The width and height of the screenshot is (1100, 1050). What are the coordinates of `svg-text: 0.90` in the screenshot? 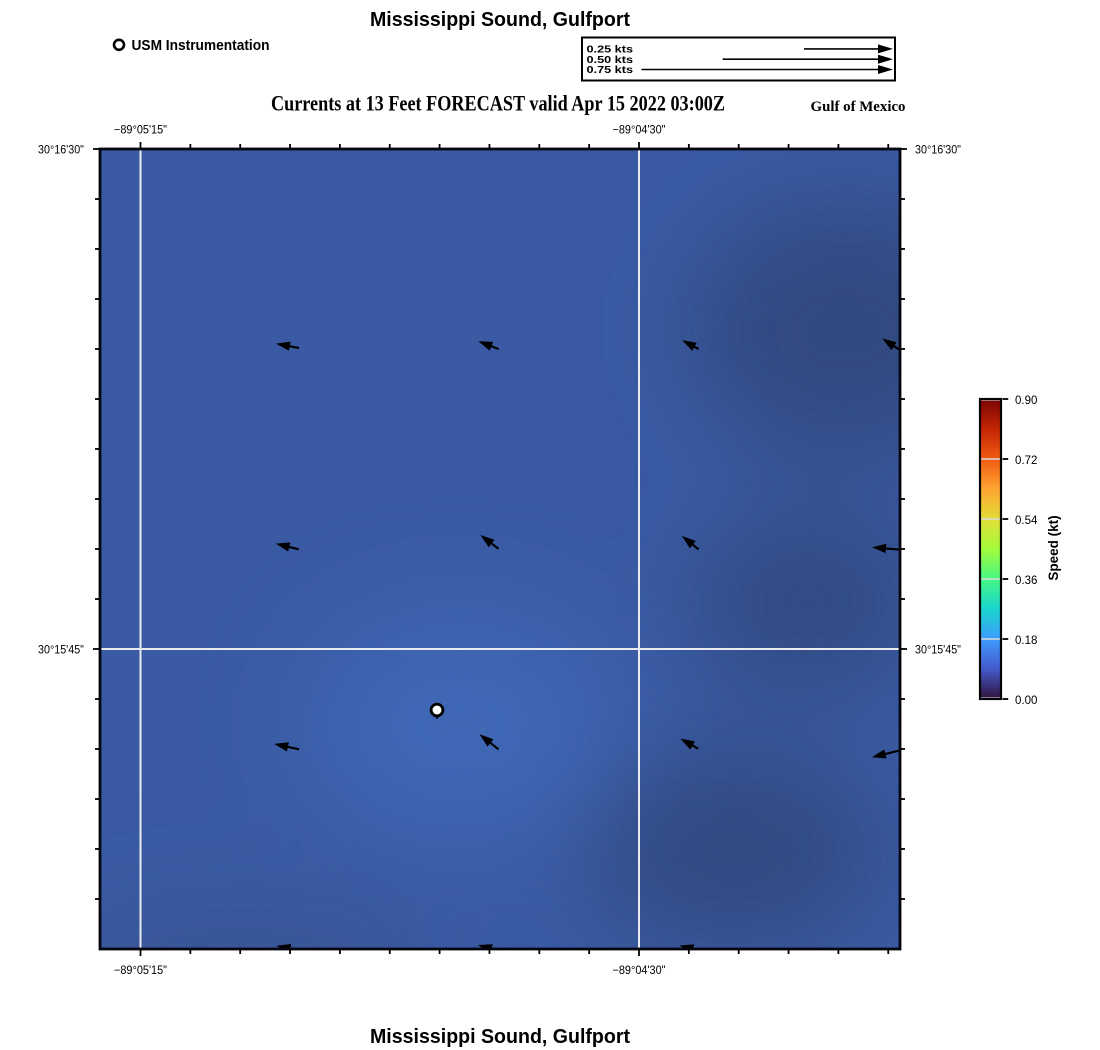 It's located at (1026, 401).